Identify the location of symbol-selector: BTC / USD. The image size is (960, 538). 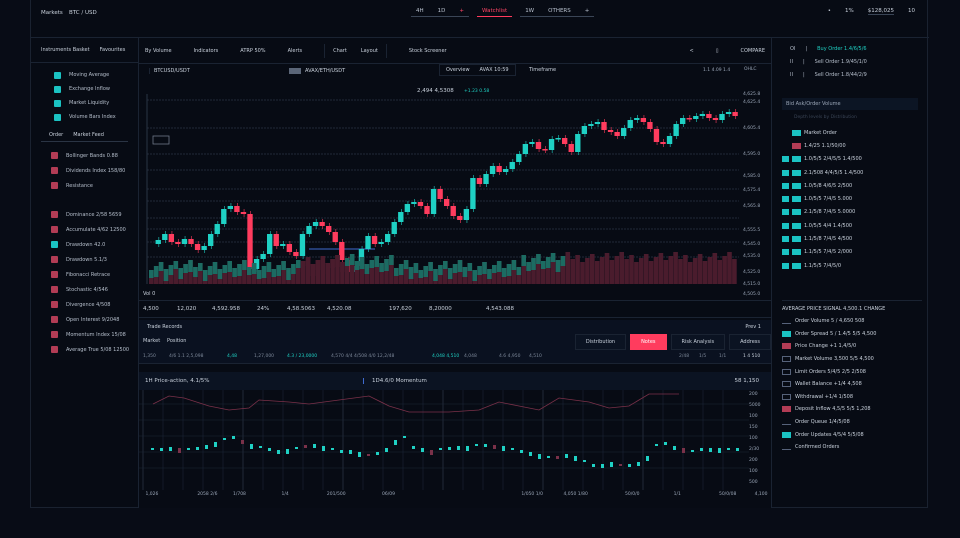
(83, 13).